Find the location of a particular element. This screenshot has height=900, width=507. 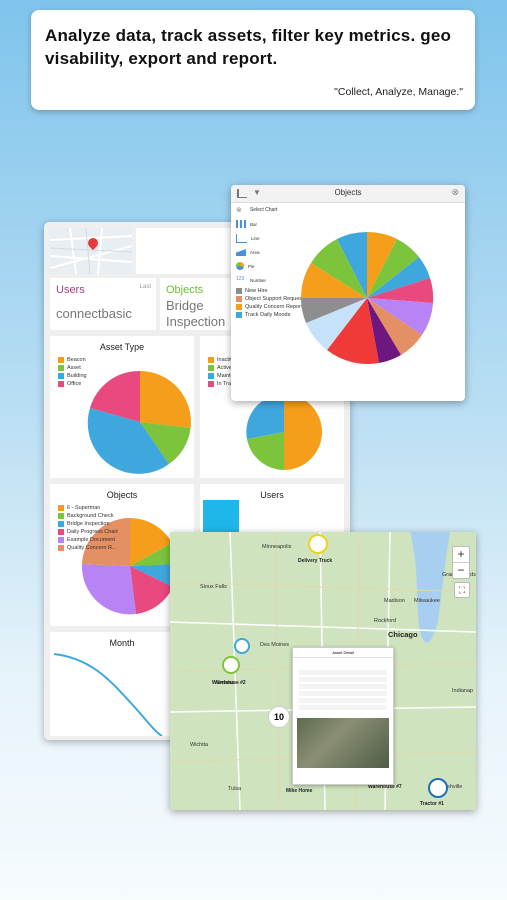

legend-item: 6 - Superman is located at coordinates (88, 508).